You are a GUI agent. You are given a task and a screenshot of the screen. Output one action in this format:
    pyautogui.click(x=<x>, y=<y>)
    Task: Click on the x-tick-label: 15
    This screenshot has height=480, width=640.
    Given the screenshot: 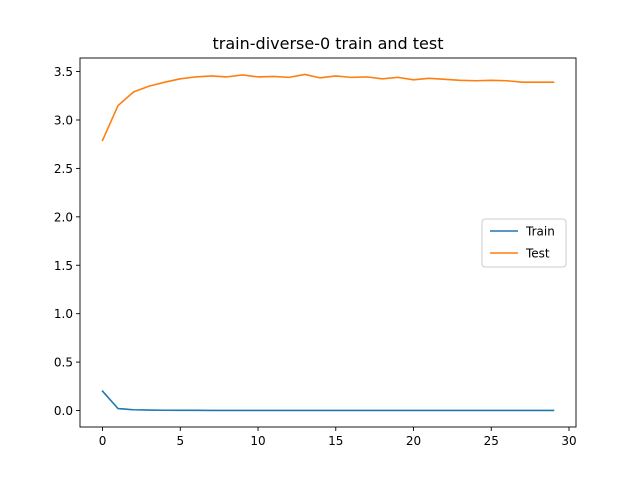 What is the action you would take?
    pyautogui.click(x=335, y=441)
    